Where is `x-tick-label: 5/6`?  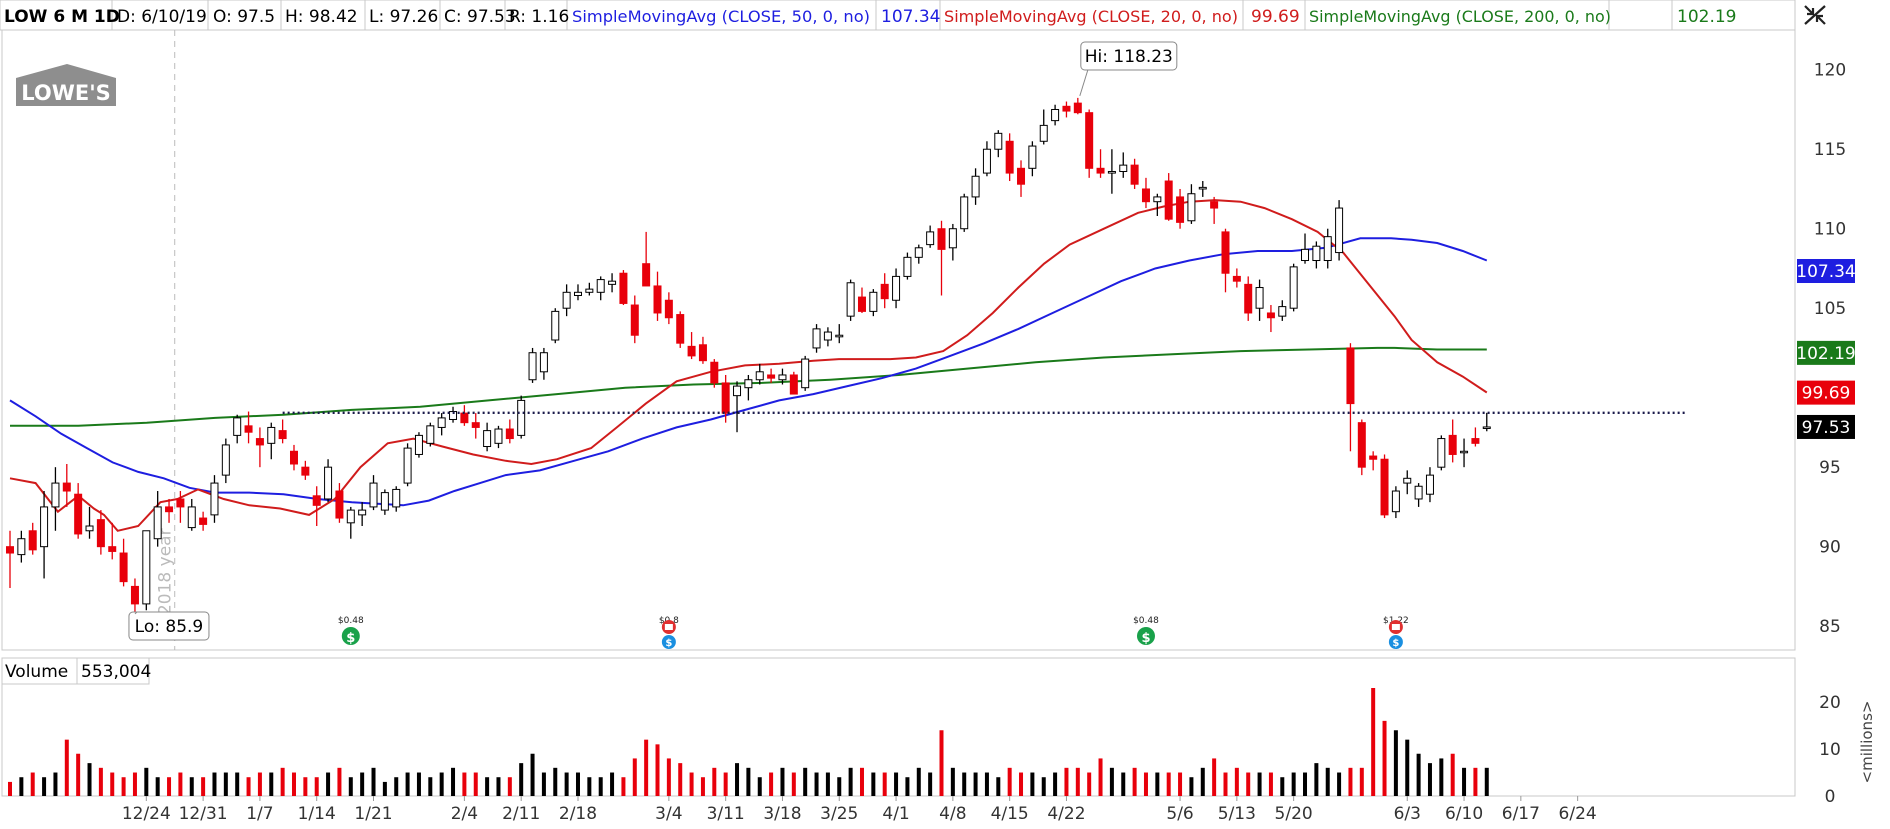 x-tick-label: 5/6 is located at coordinates (1179, 814).